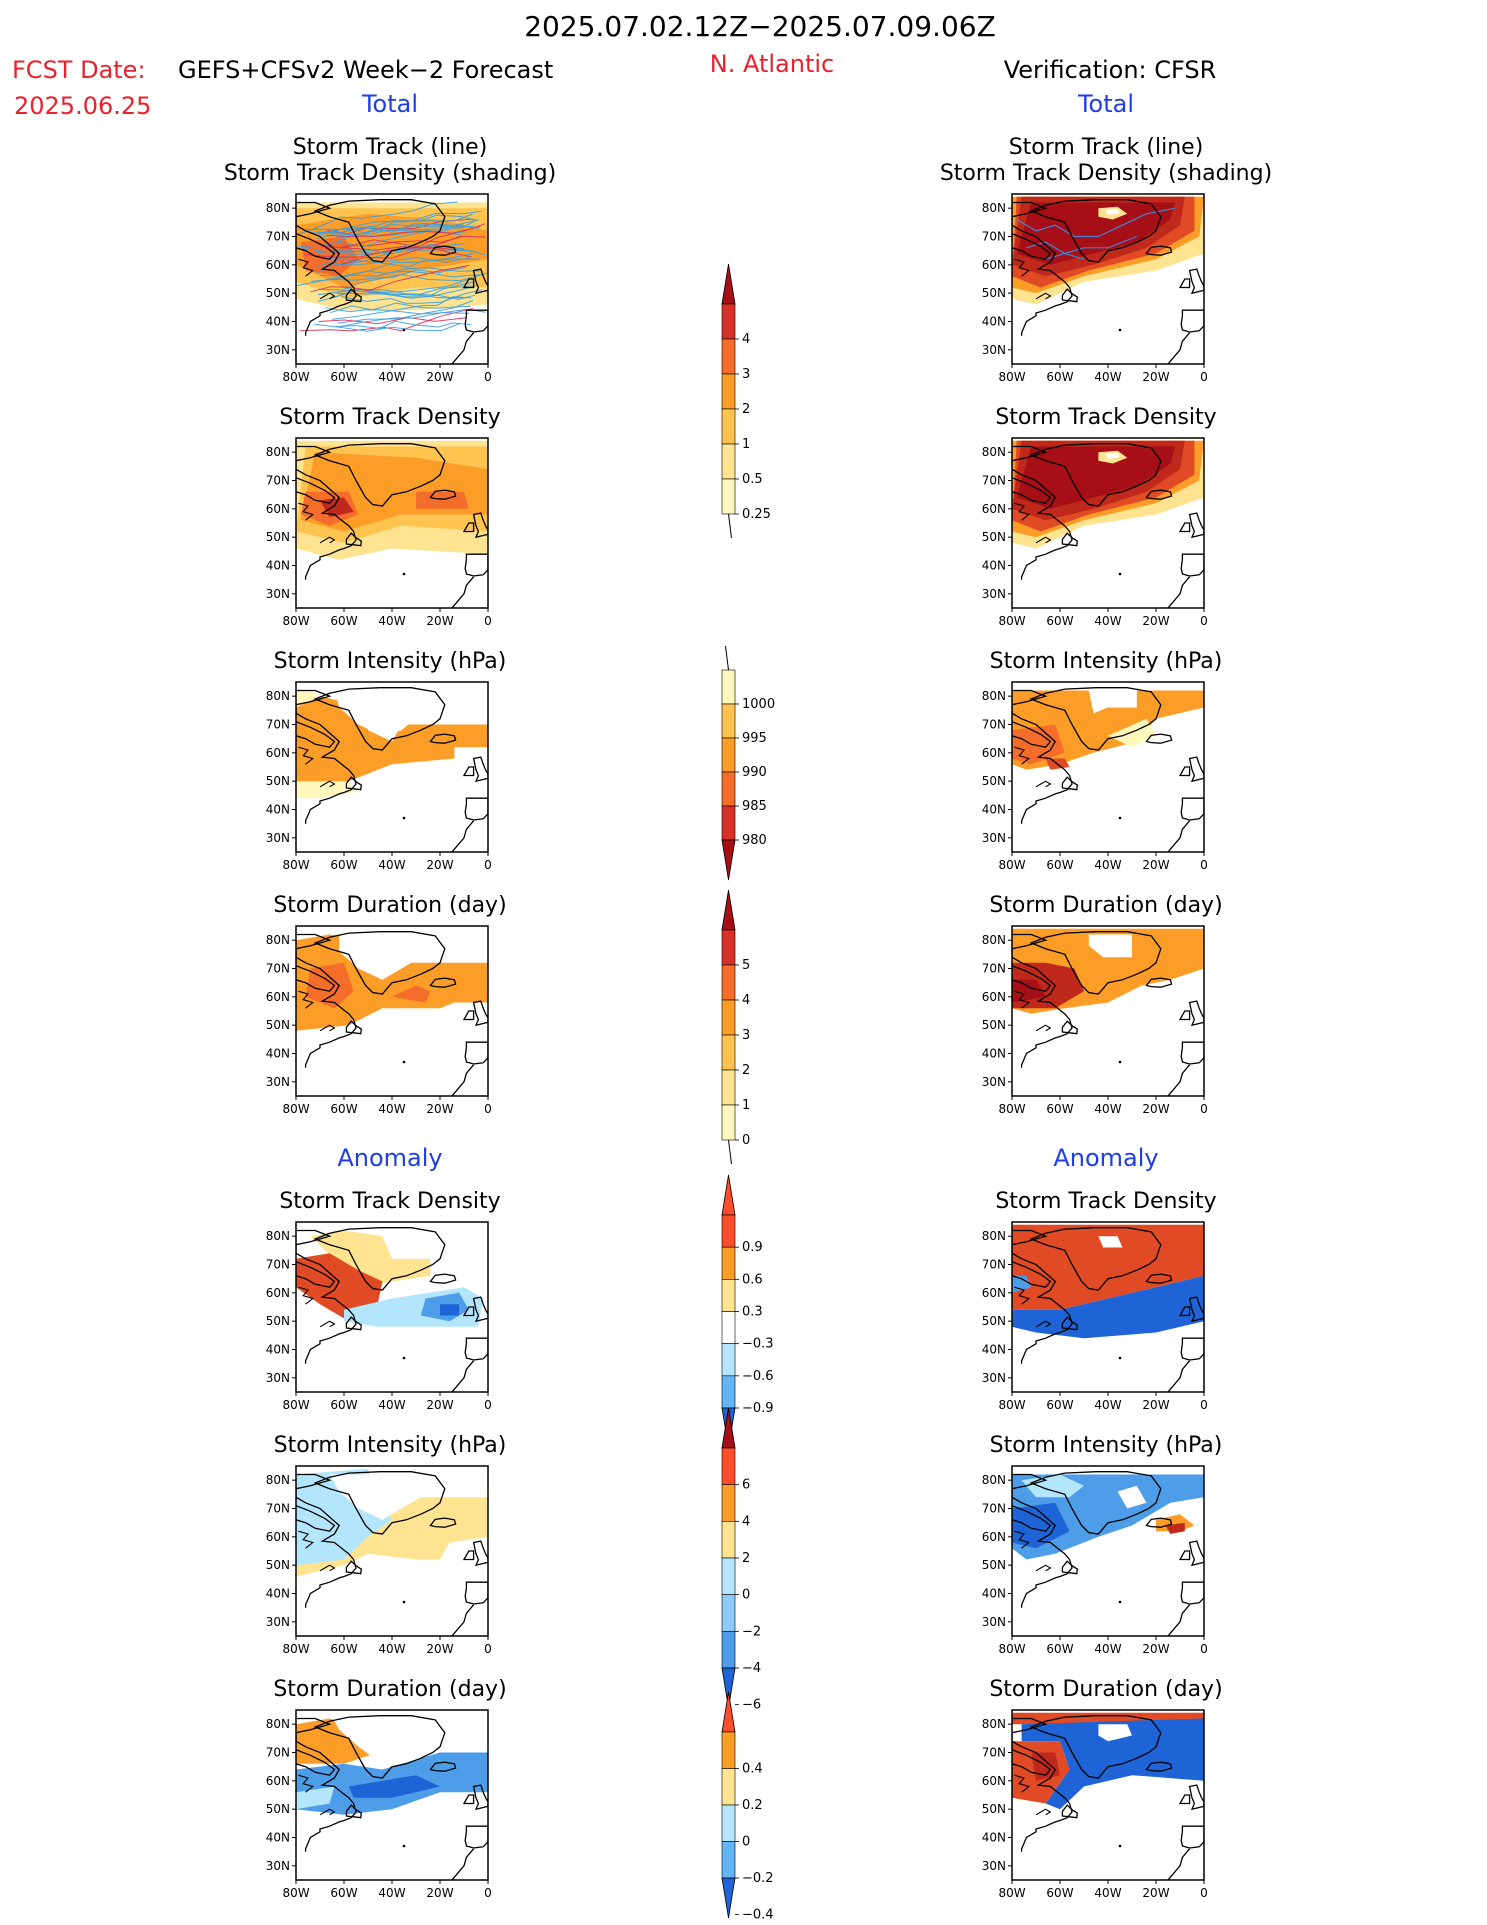  Describe the element at coordinates (752, 1279) in the screenshot. I see `colorbar-label: 0.6` at that location.